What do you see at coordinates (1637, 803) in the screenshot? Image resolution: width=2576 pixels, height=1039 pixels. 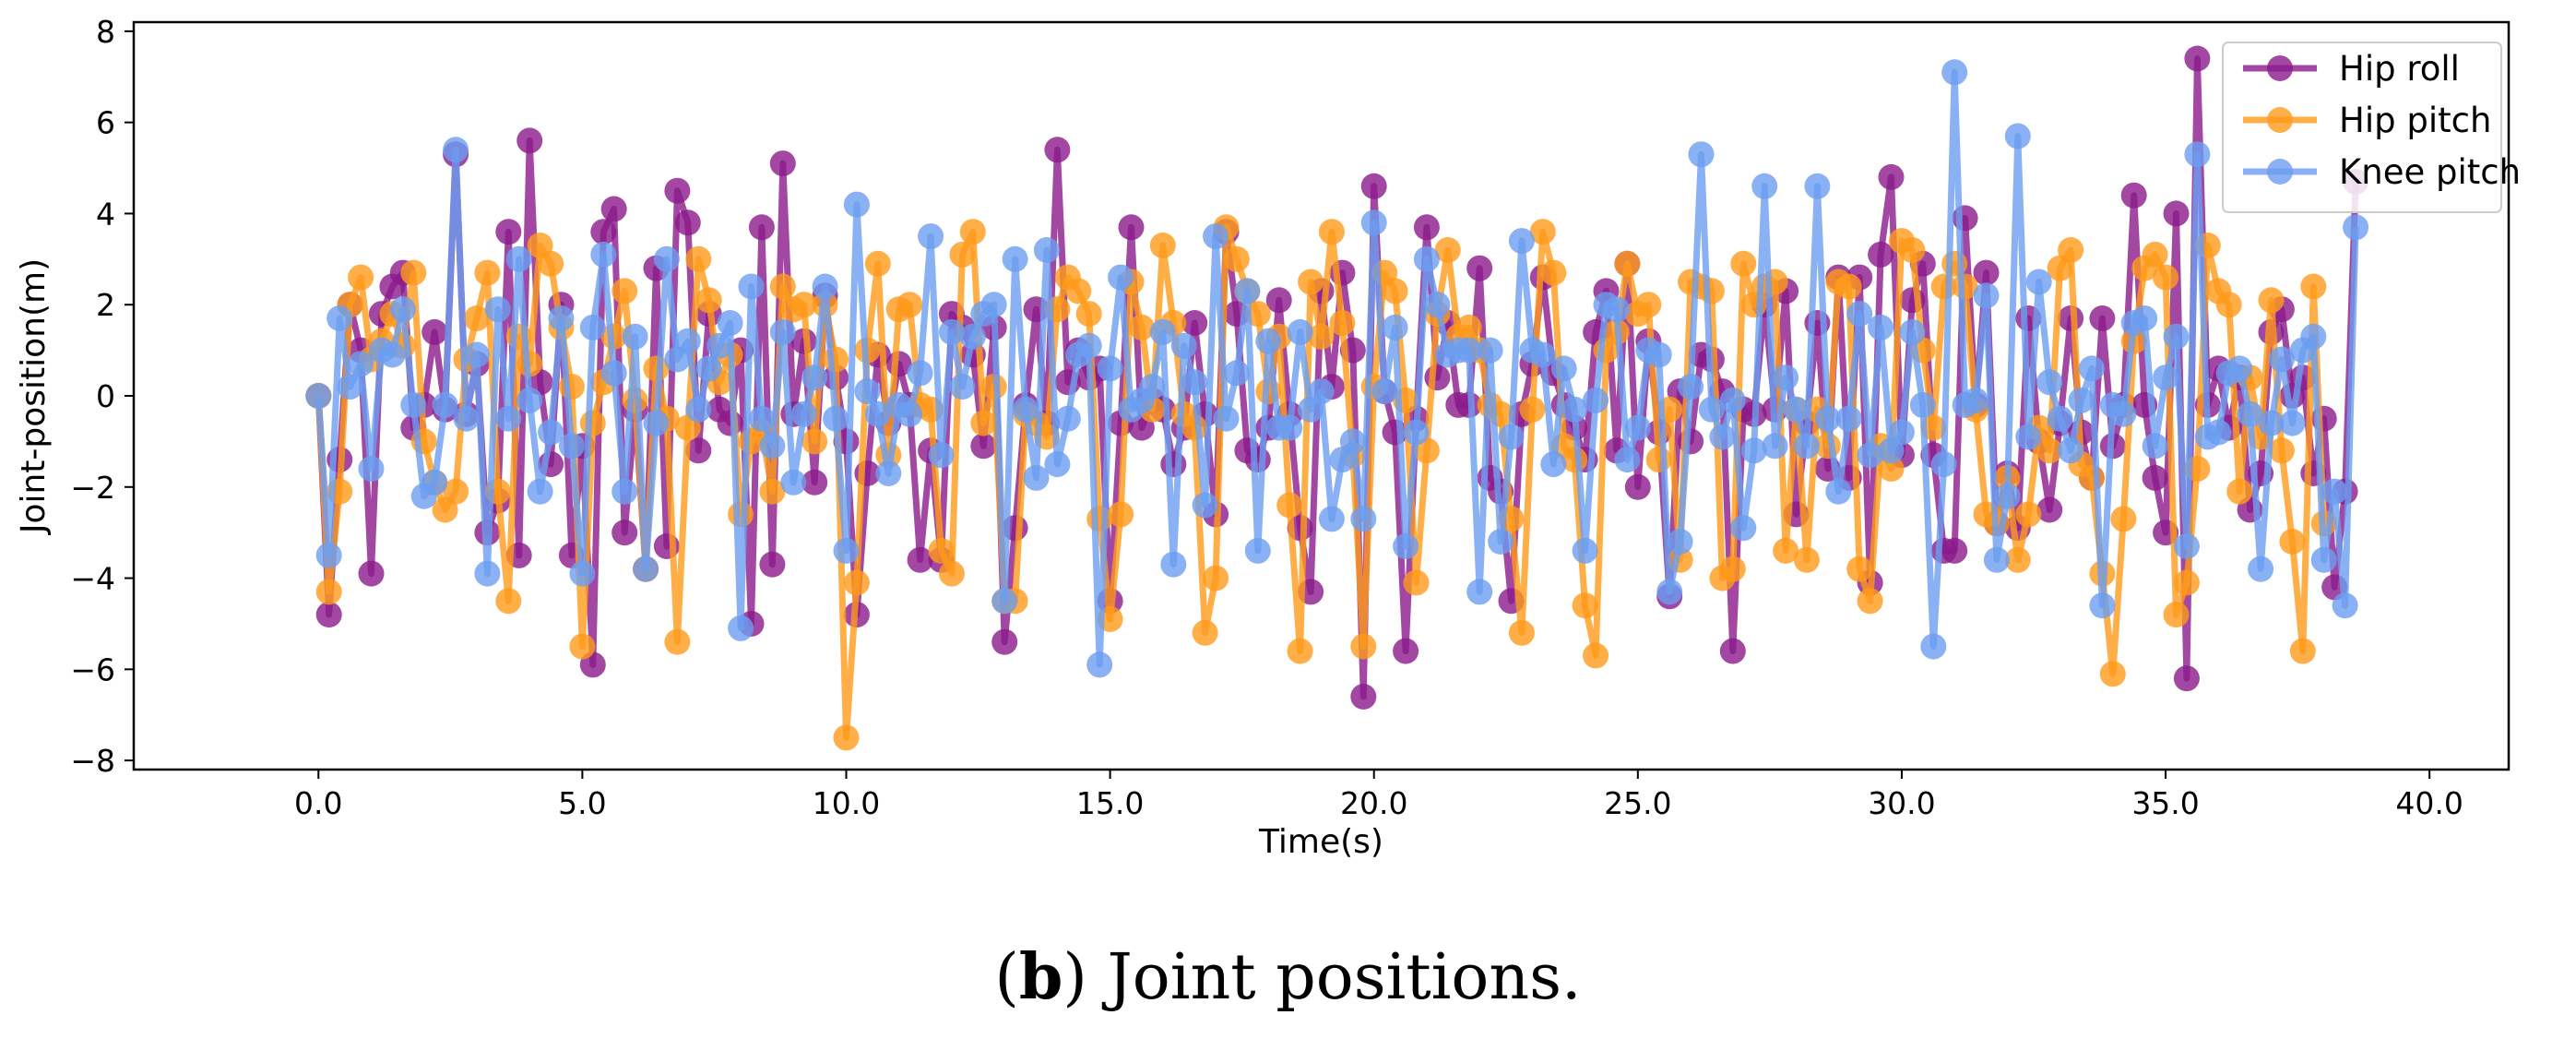 I see `x-tick-label: 25.0` at bounding box center [1637, 803].